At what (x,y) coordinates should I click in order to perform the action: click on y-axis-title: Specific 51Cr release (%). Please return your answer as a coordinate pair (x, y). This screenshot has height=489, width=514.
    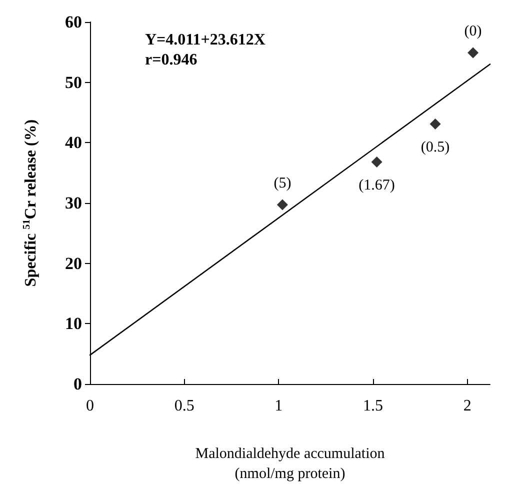
    Looking at the image, I should click on (31, 203).